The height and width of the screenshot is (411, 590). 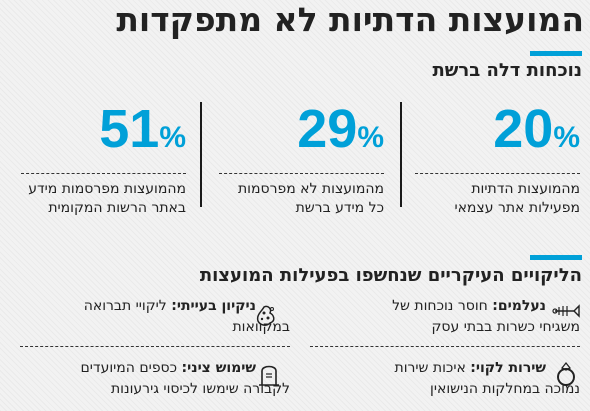 What do you see at coordinates (339, 208) in the screenshot?
I see `stat-desc-line2: כל מידע ברשת` at bounding box center [339, 208].